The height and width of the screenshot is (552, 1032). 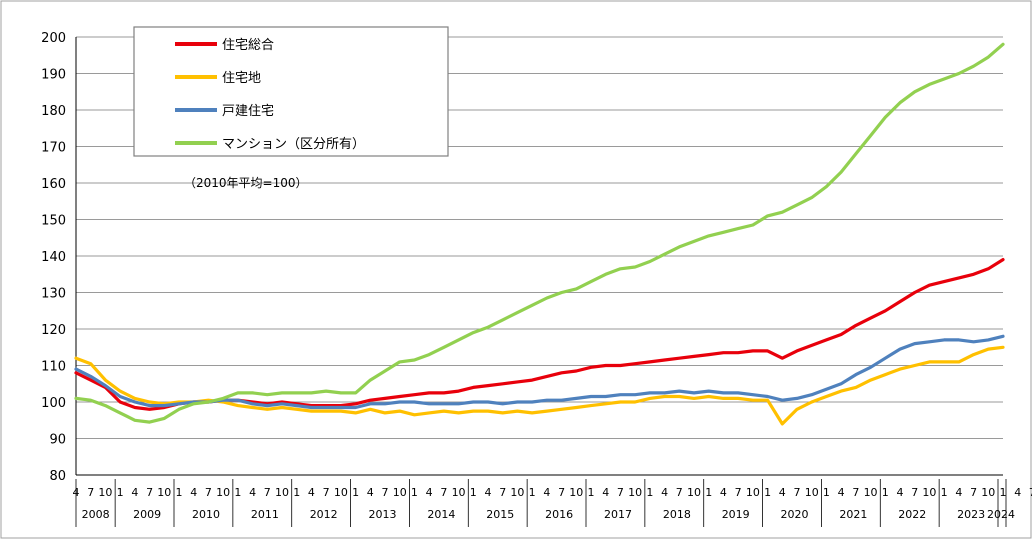 I want to click on y-tick-label: 110, so click(x=53, y=367).